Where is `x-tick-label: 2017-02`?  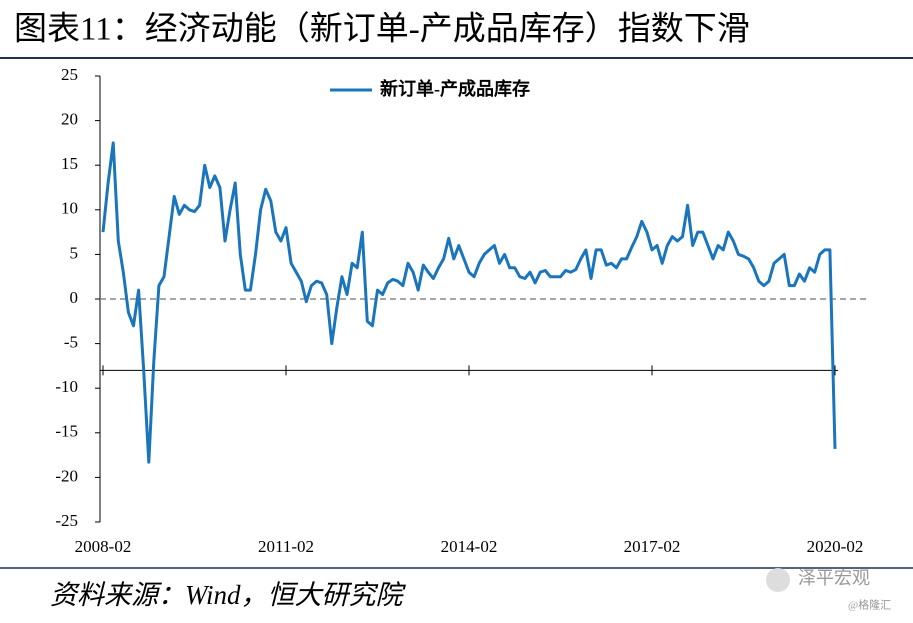
x-tick-label: 2017-02 is located at coordinates (652, 546).